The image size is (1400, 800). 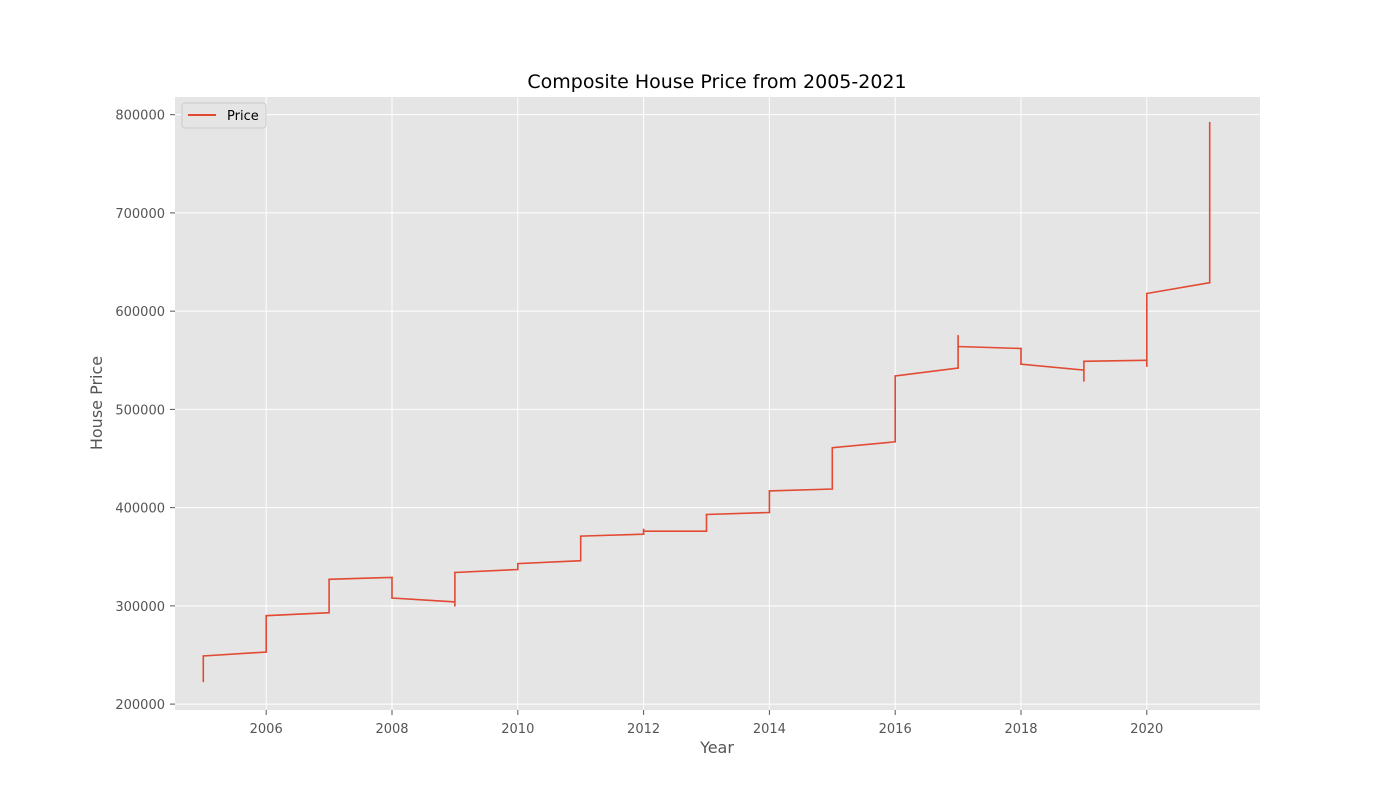 I want to click on y-tick-label: 200000, so click(x=140, y=705).